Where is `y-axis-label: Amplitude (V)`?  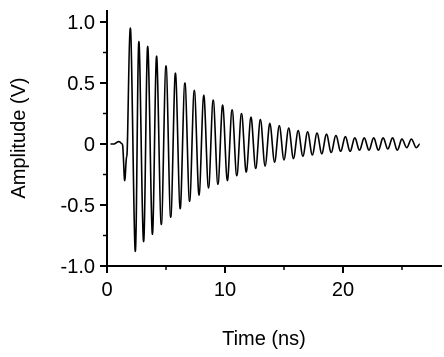
y-axis-label: Amplitude (V) is located at coordinates (19, 137).